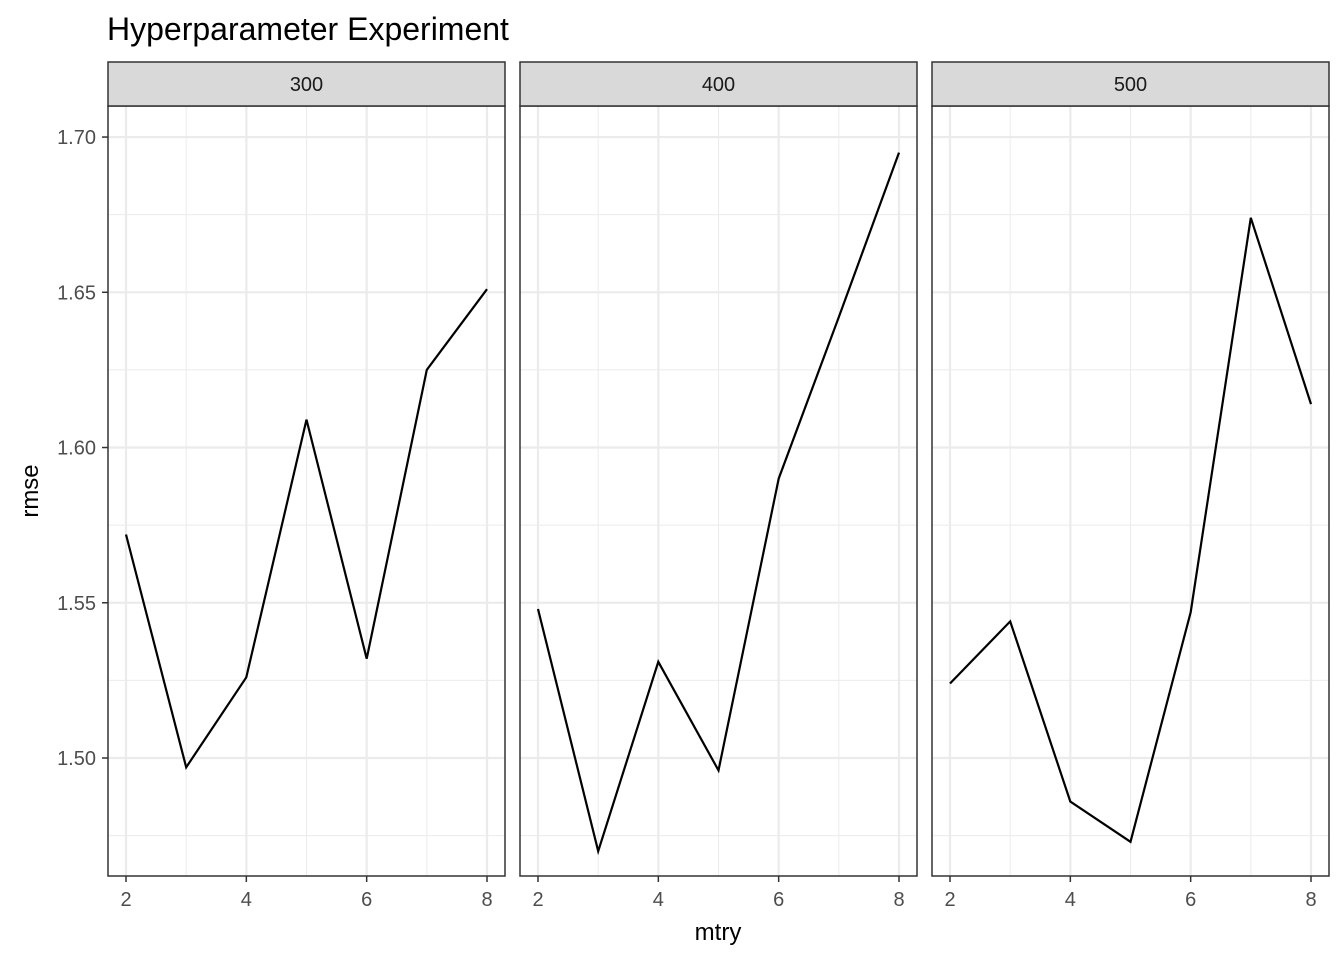 Image resolution: width=1344 pixels, height=960 pixels. What do you see at coordinates (76, 759) in the screenshot?
I see `y-tick-label: 1.50` at bounding box center [76, 759].